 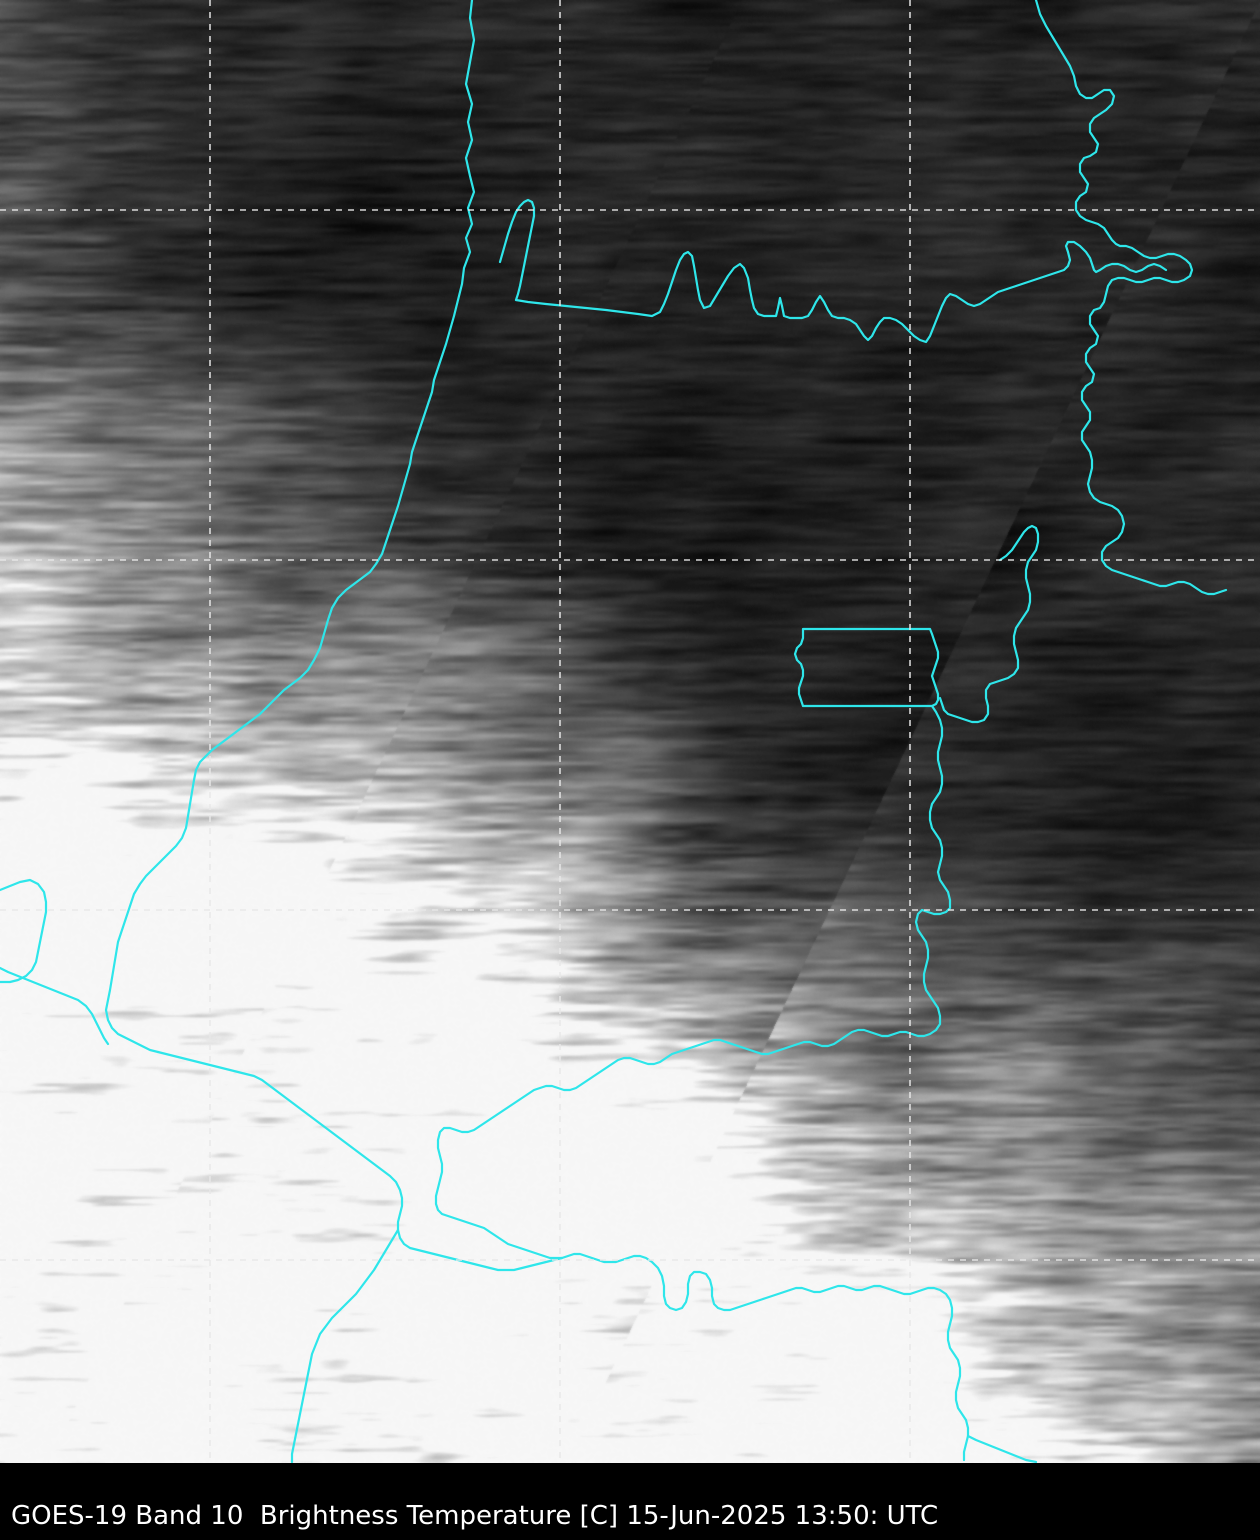 What do you see at coordinates (989, 624) in the screenshot?
I see `border-zambia-east` at bounding box center [989, 624].